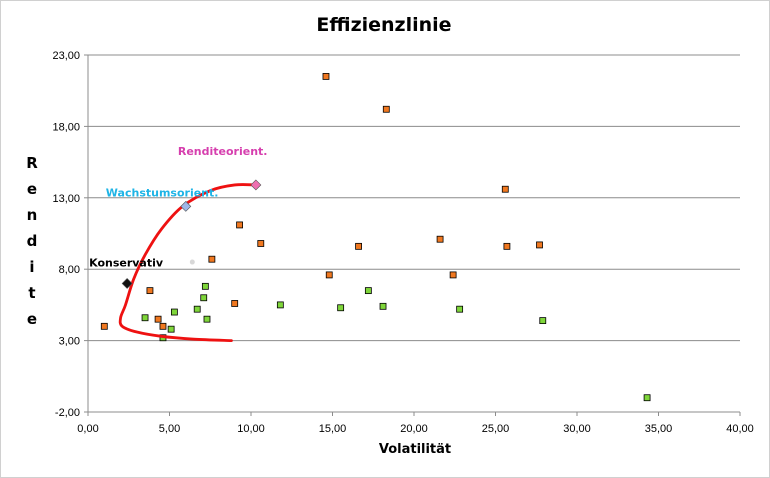 This screenshot has height=478, width=770. I want to click on x-tick-label: 40,00, so click(740, 429).